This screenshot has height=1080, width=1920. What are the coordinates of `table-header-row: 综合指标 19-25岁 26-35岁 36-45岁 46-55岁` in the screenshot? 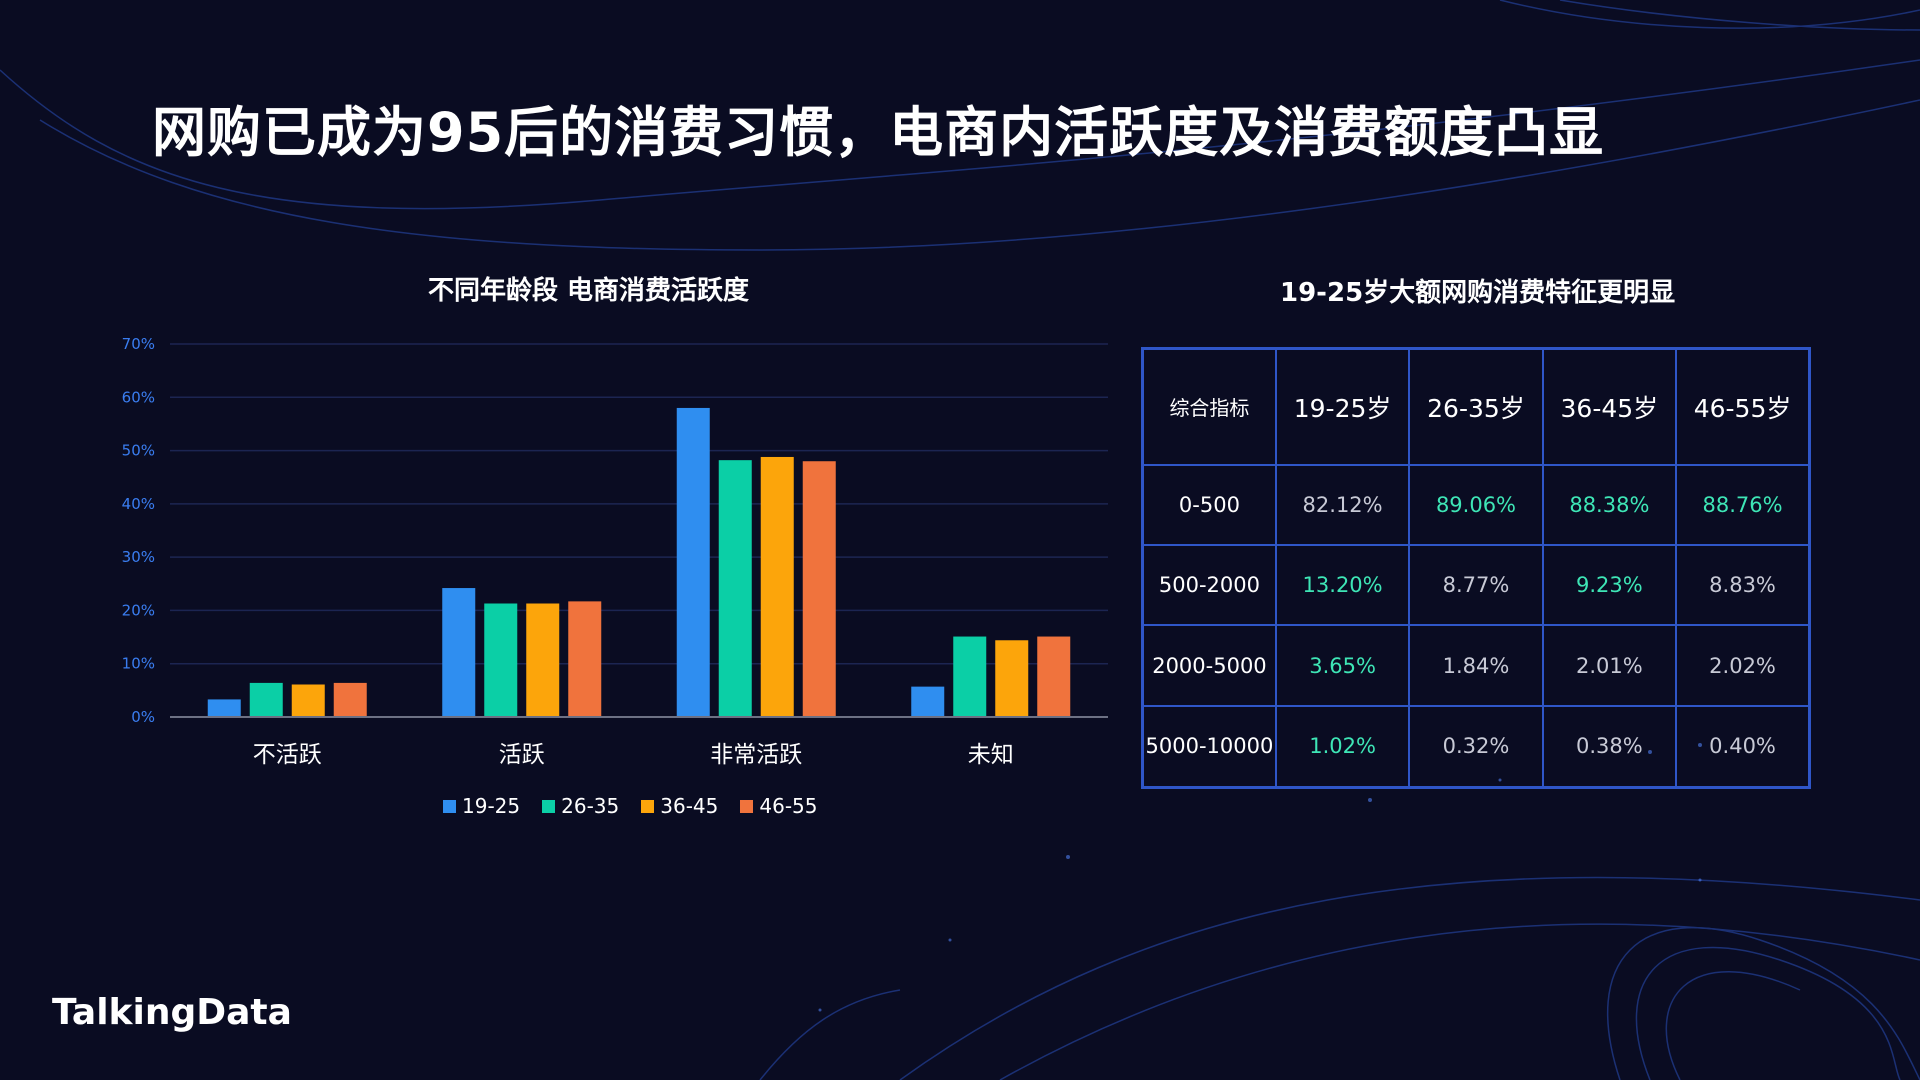 It's located at (1476, 406).